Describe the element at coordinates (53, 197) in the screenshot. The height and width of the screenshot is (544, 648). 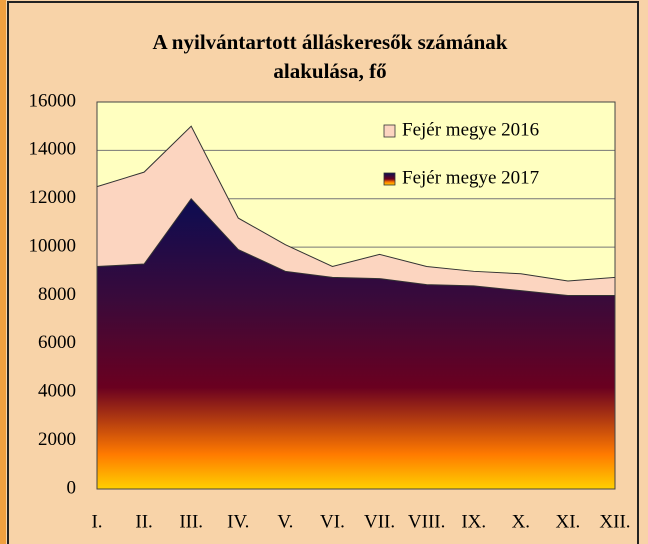
I see `y-tick-label: 12000` at that location.